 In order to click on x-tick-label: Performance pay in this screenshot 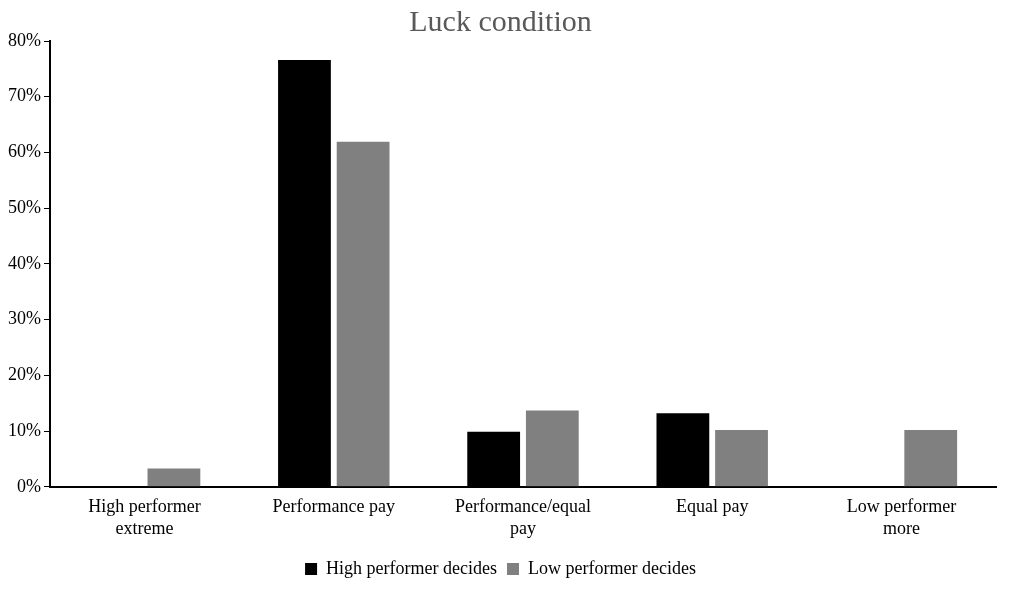, I will do `click(334, 506)`.